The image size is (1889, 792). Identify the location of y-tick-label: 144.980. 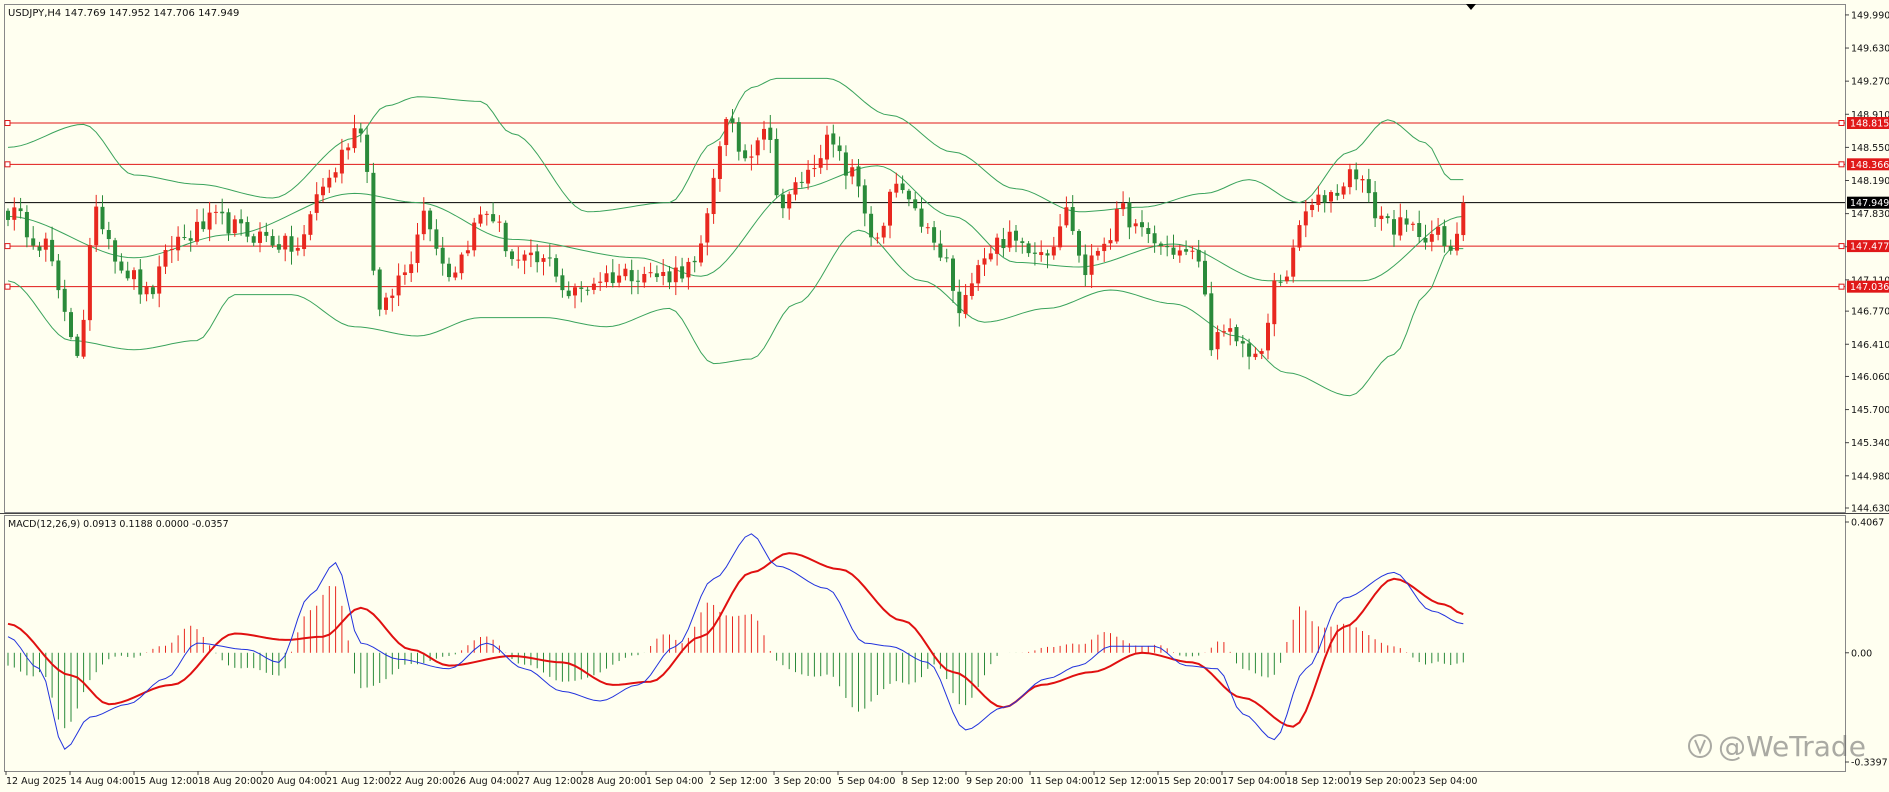
(1870, 476).